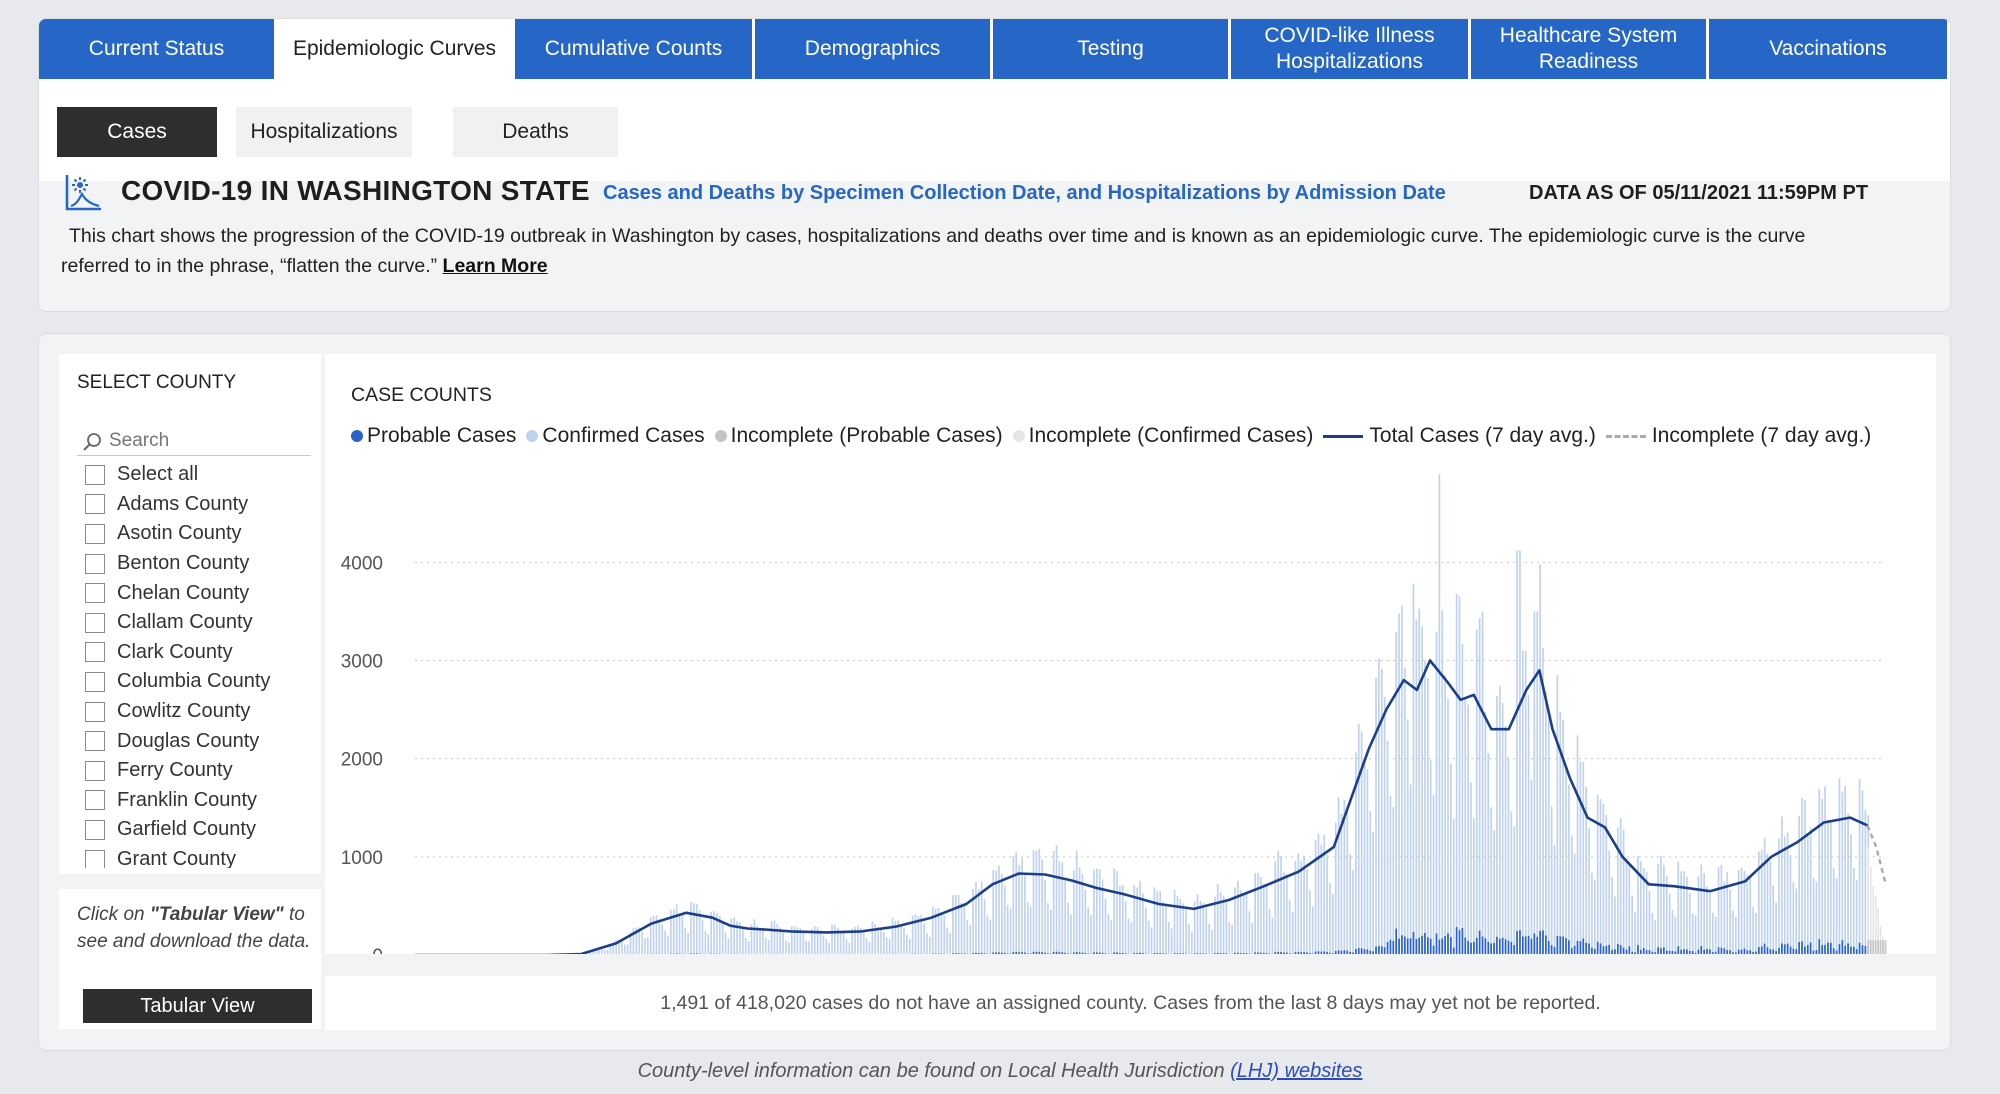 The width and height of the screenshot is (2000, 1094). I want to click on legend-item: Incomplete (Probable Cases), so click(858, 436).